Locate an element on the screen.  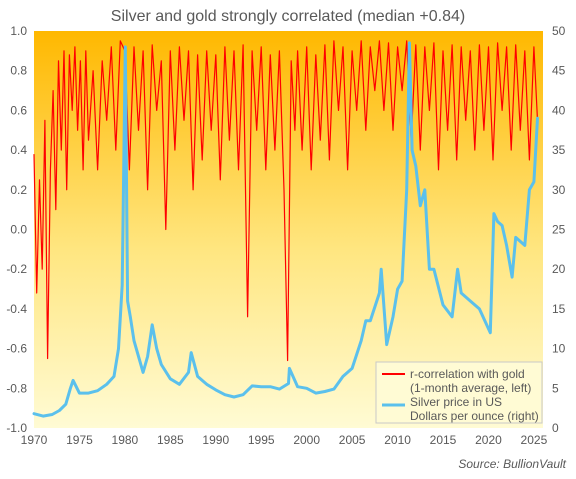
legend-label-silver-line2: Dollars per ounce (right) is located at coordinates (474, 416).